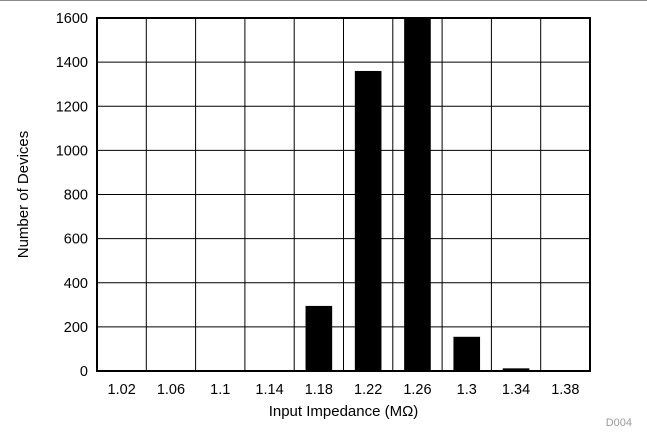 The height and width of the screenshot is (435, 647). I want to click on x-axis-ticks: 1.02 1.06 1.1 1.14 1.18 1.22 1.26 1.3 1.34 1.38, so click(344, 390).